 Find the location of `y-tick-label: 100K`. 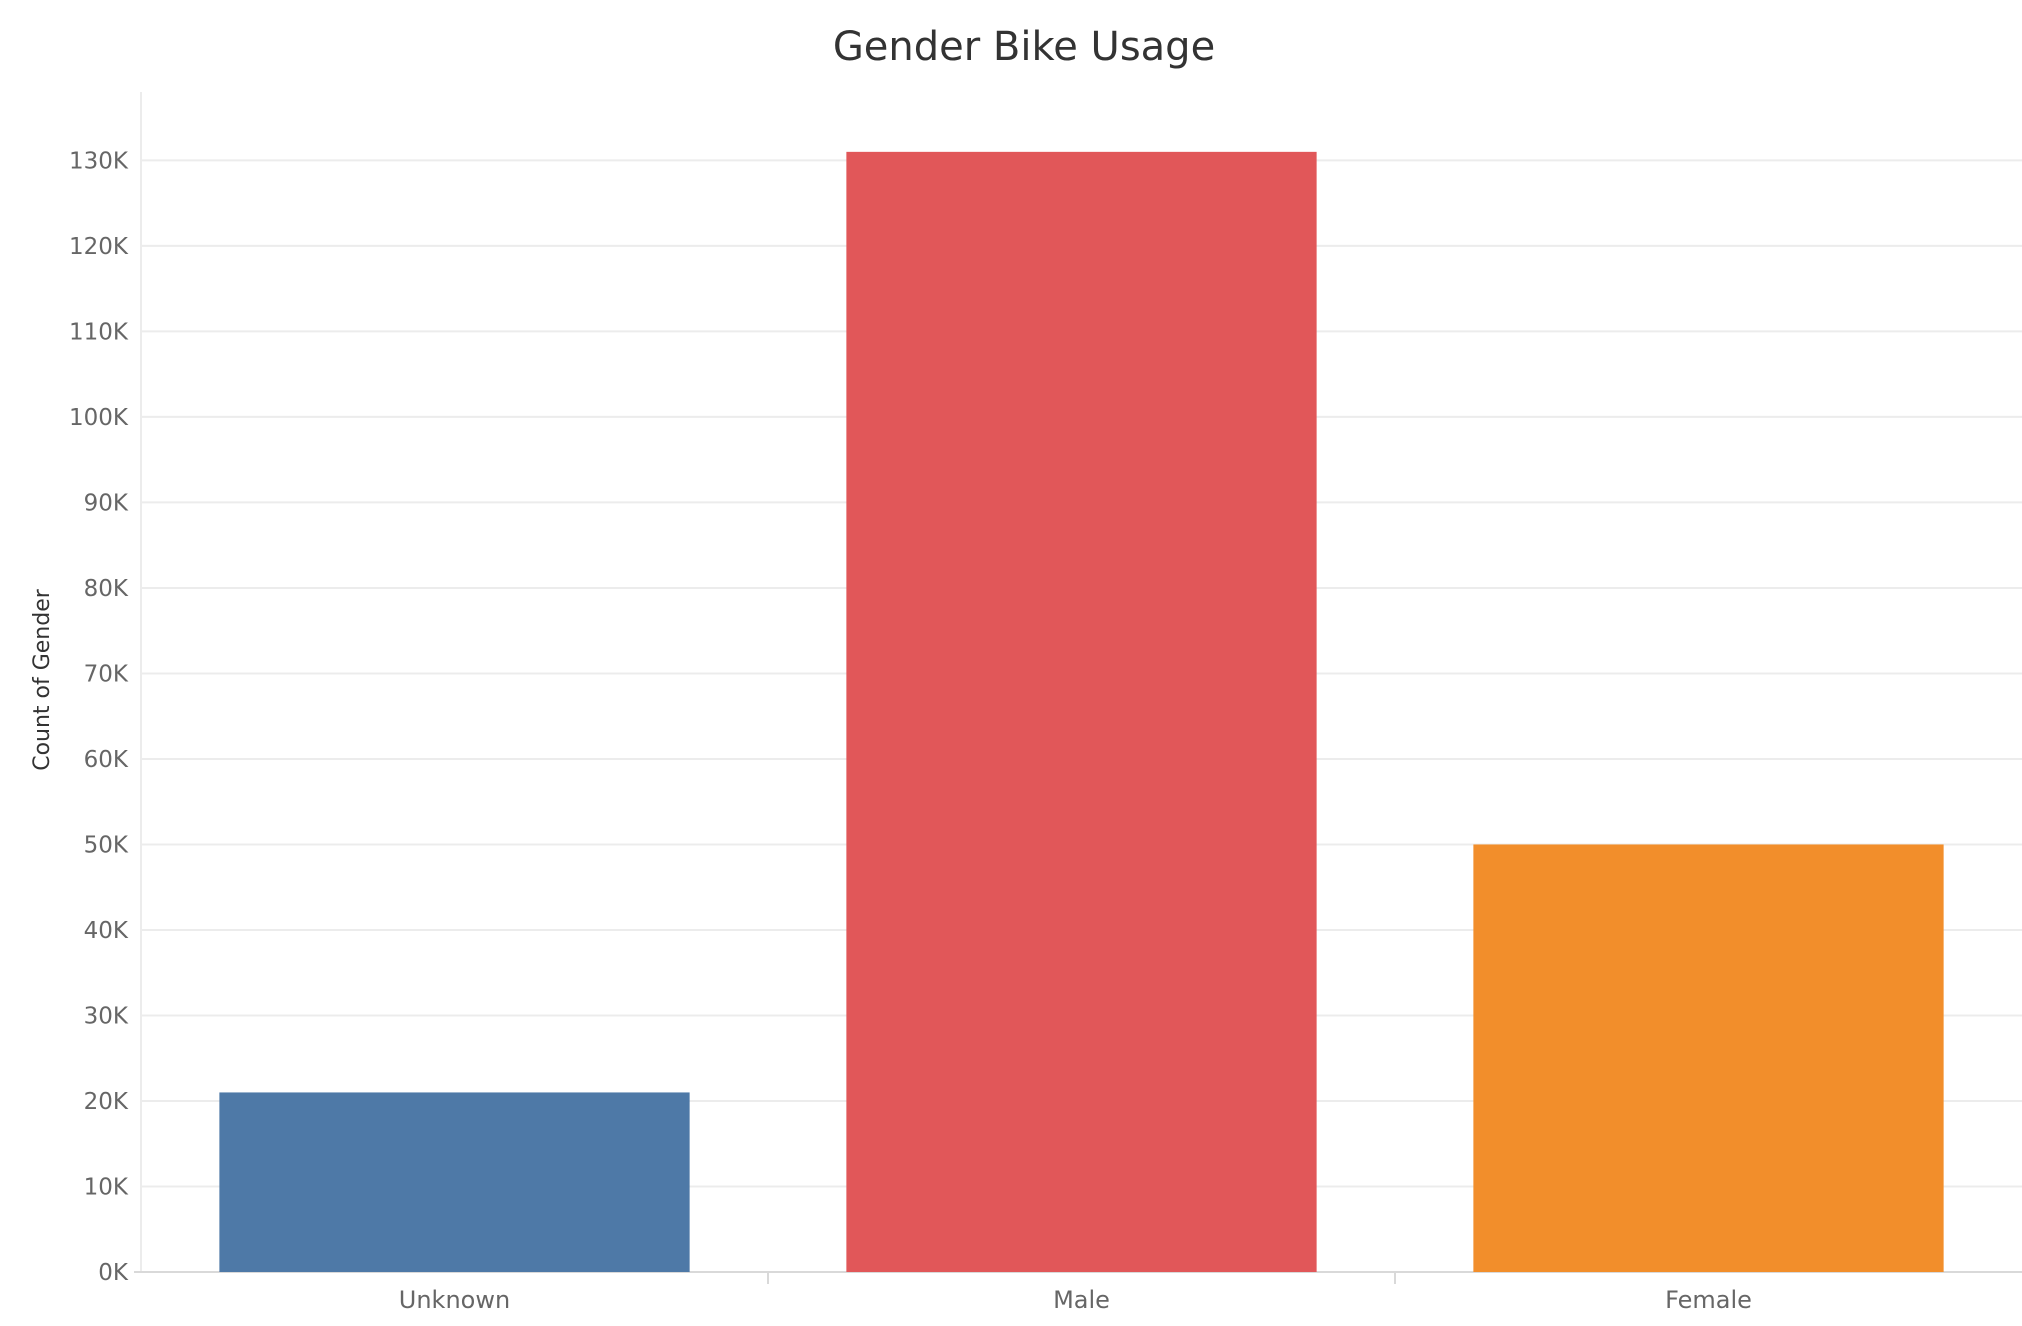

y-tick-label: 100K is located at coordinates (99, 418).